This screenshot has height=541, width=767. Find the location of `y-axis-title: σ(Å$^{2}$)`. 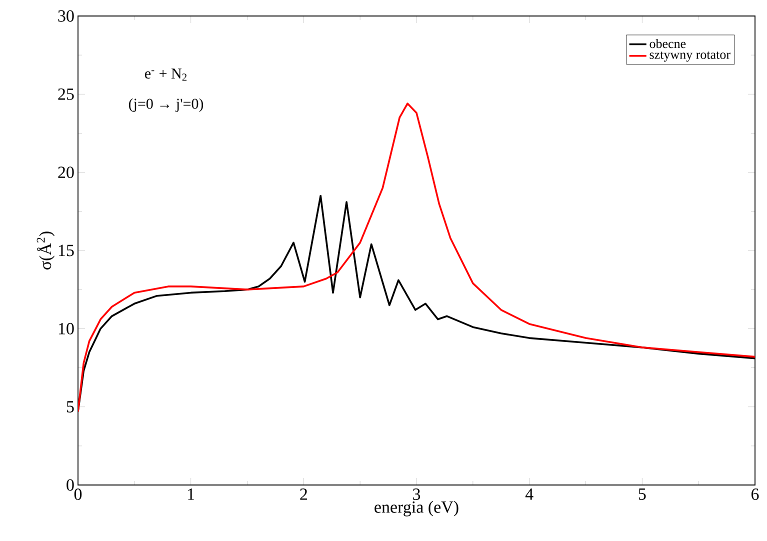

y-axis-title: σ(Å$^{2}$) is located at coordinates (45, 251).